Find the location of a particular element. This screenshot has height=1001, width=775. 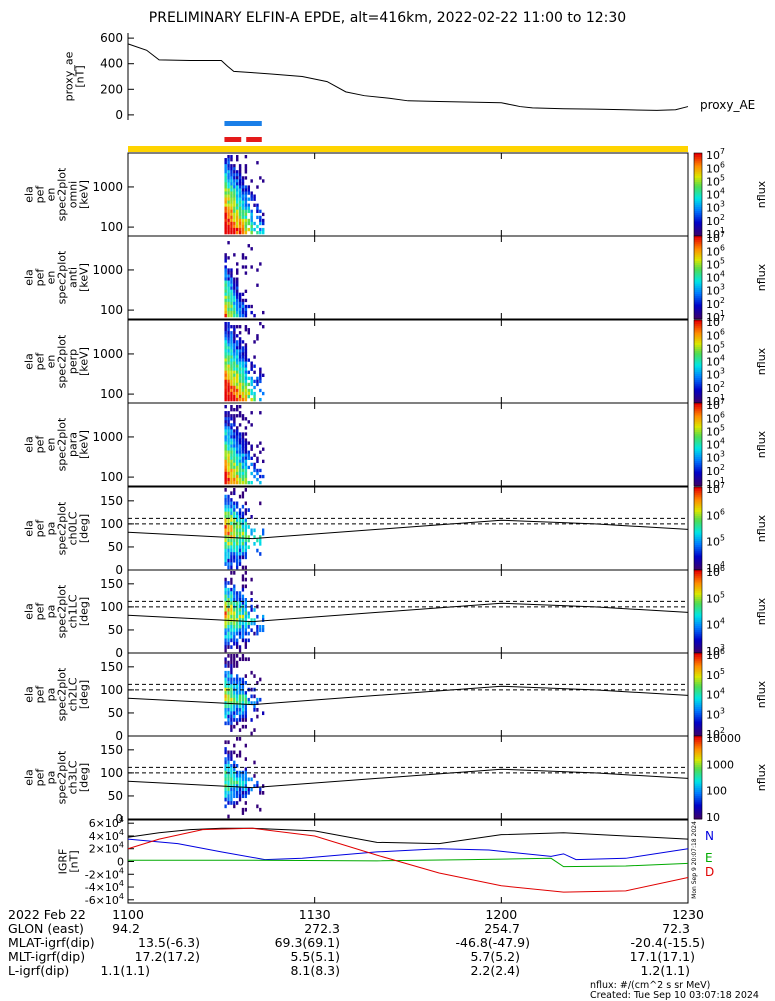

pa-panel-2-ylabel: spec2plot is located at coordinates (62, 694).